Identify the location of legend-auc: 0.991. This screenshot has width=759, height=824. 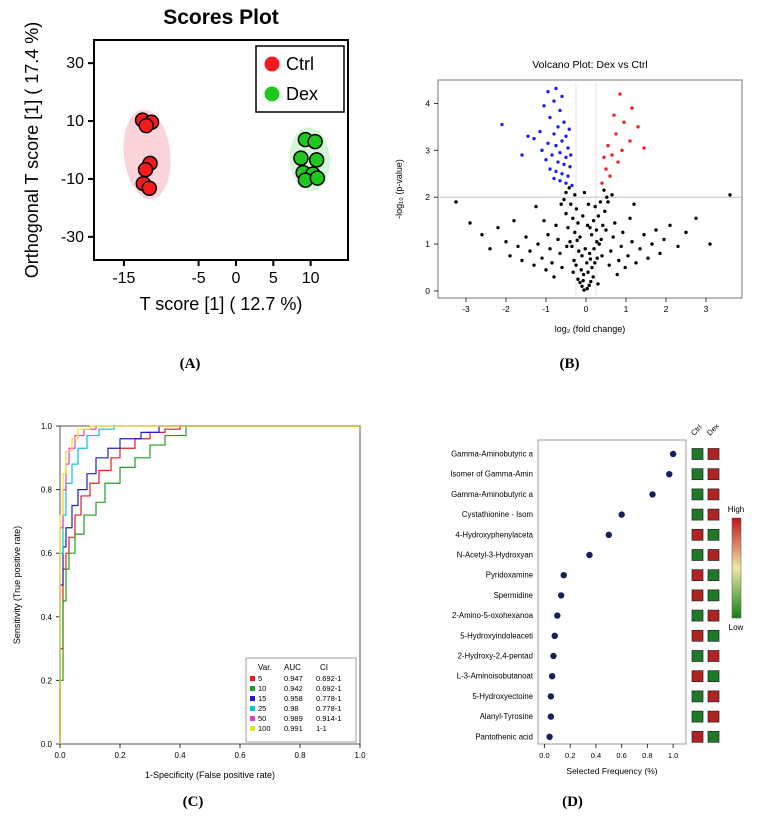
(293, 728).